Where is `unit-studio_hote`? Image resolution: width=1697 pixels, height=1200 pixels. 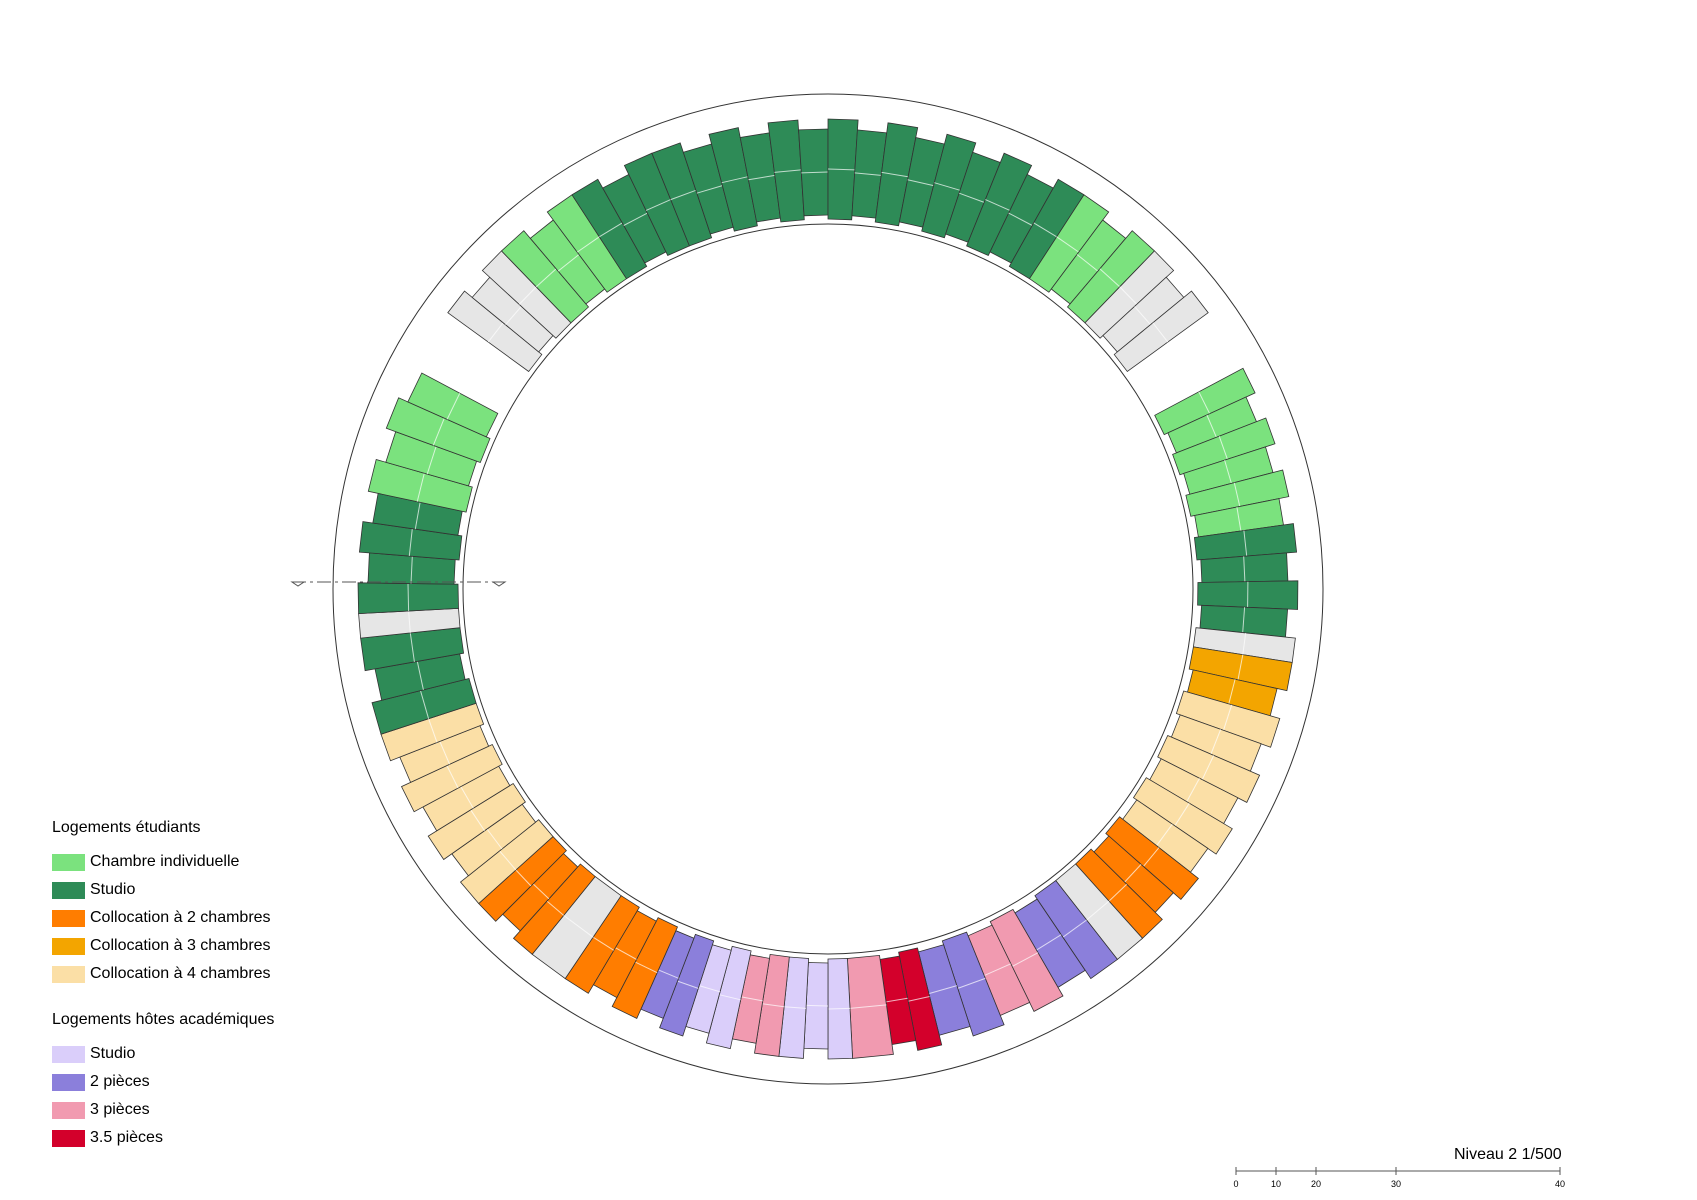
unit-studio_hote is located at coordinates (728, 997).